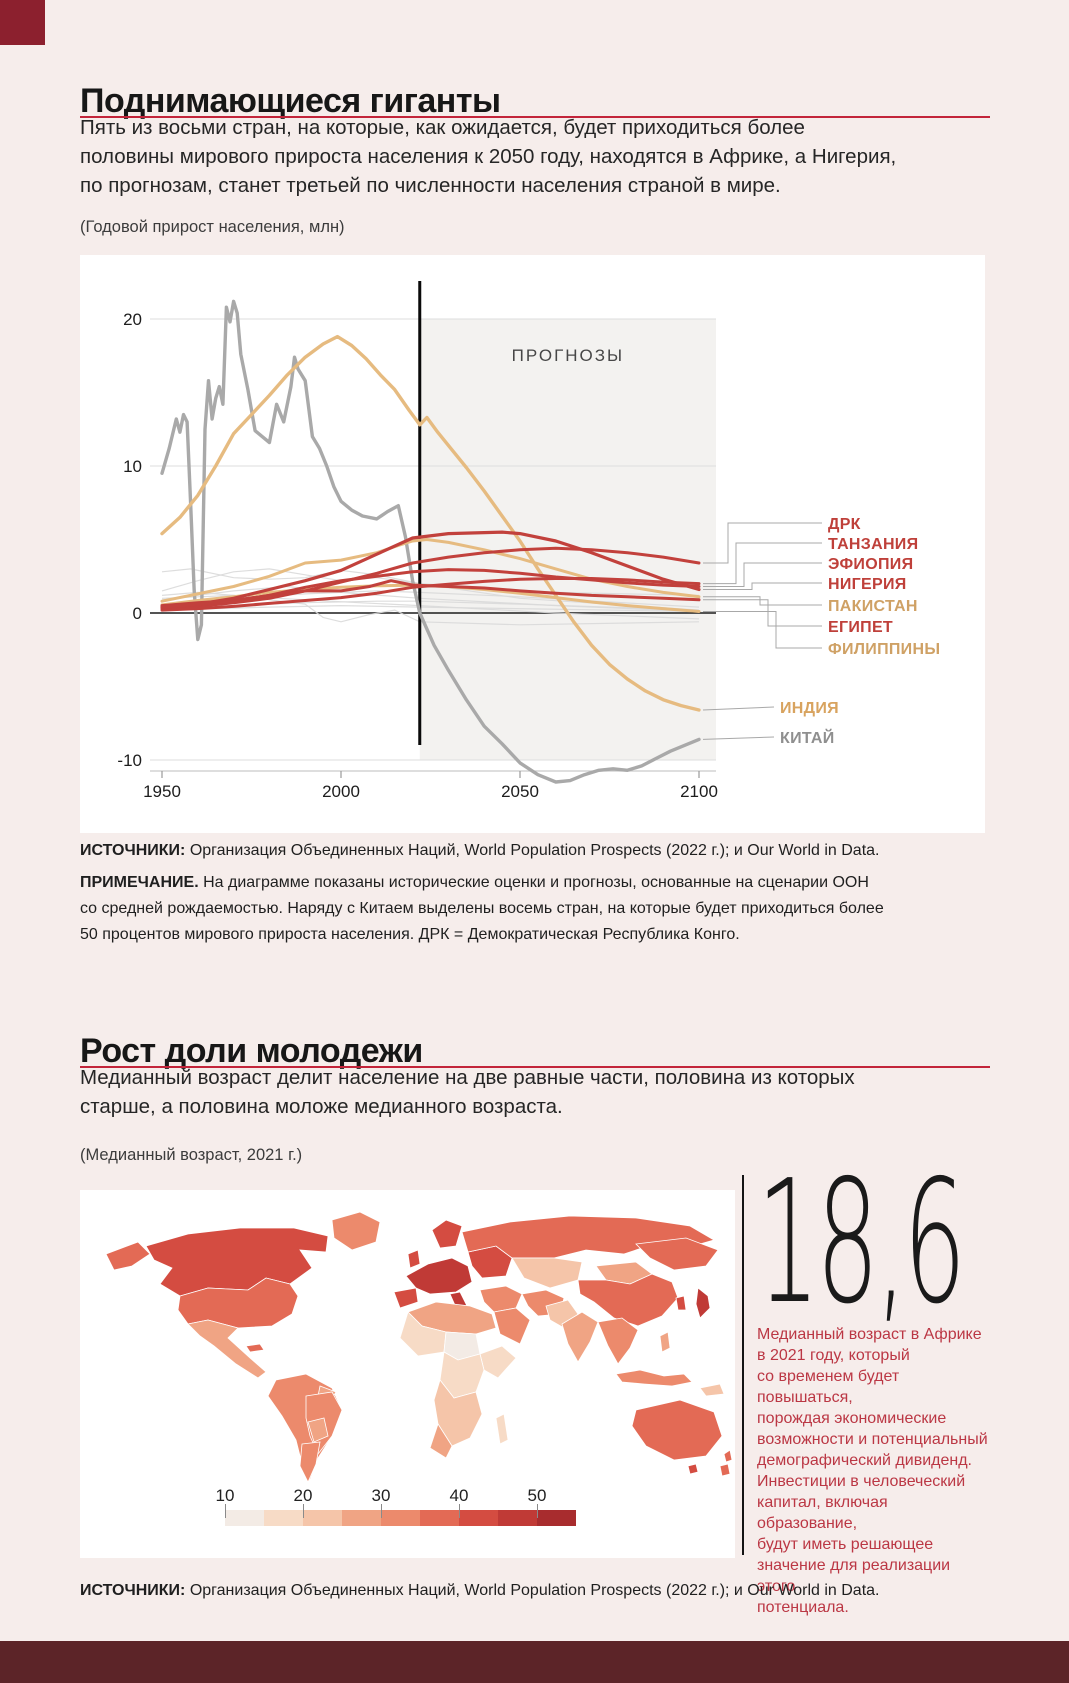  I want to click on series-label-drc: ДРК, so click(844, 524).